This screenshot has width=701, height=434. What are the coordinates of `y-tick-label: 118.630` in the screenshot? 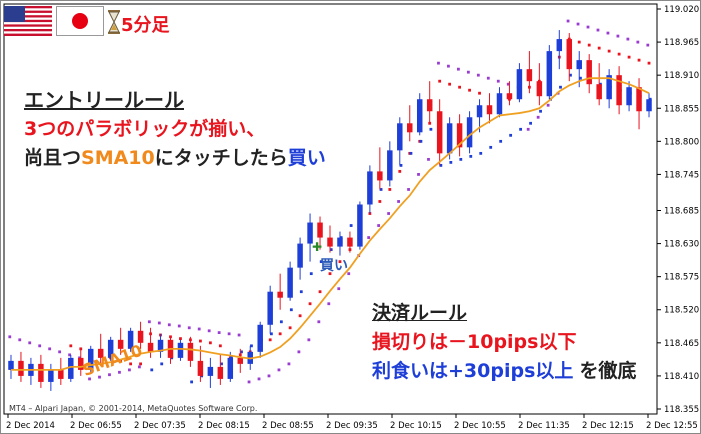 It's located at (681, 245).